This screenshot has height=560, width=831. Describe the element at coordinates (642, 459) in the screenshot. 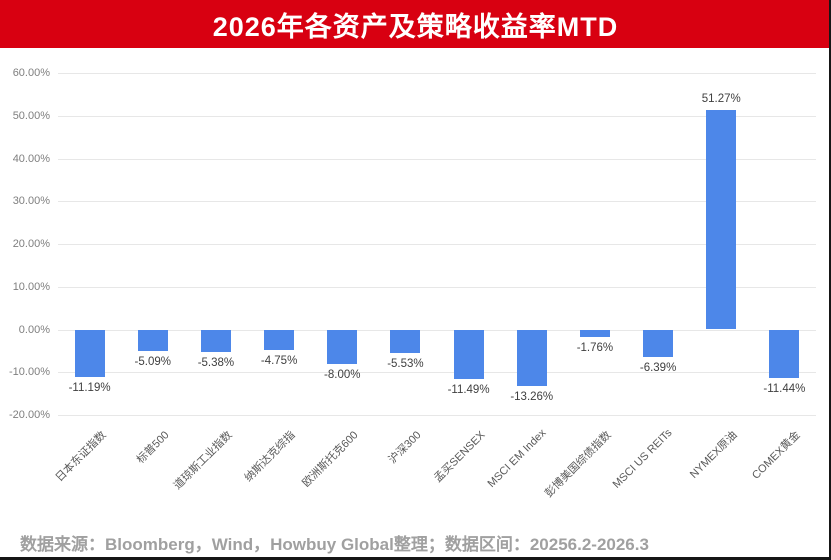

I see `x-axis-category-label: MSCI US REITs` at that location.